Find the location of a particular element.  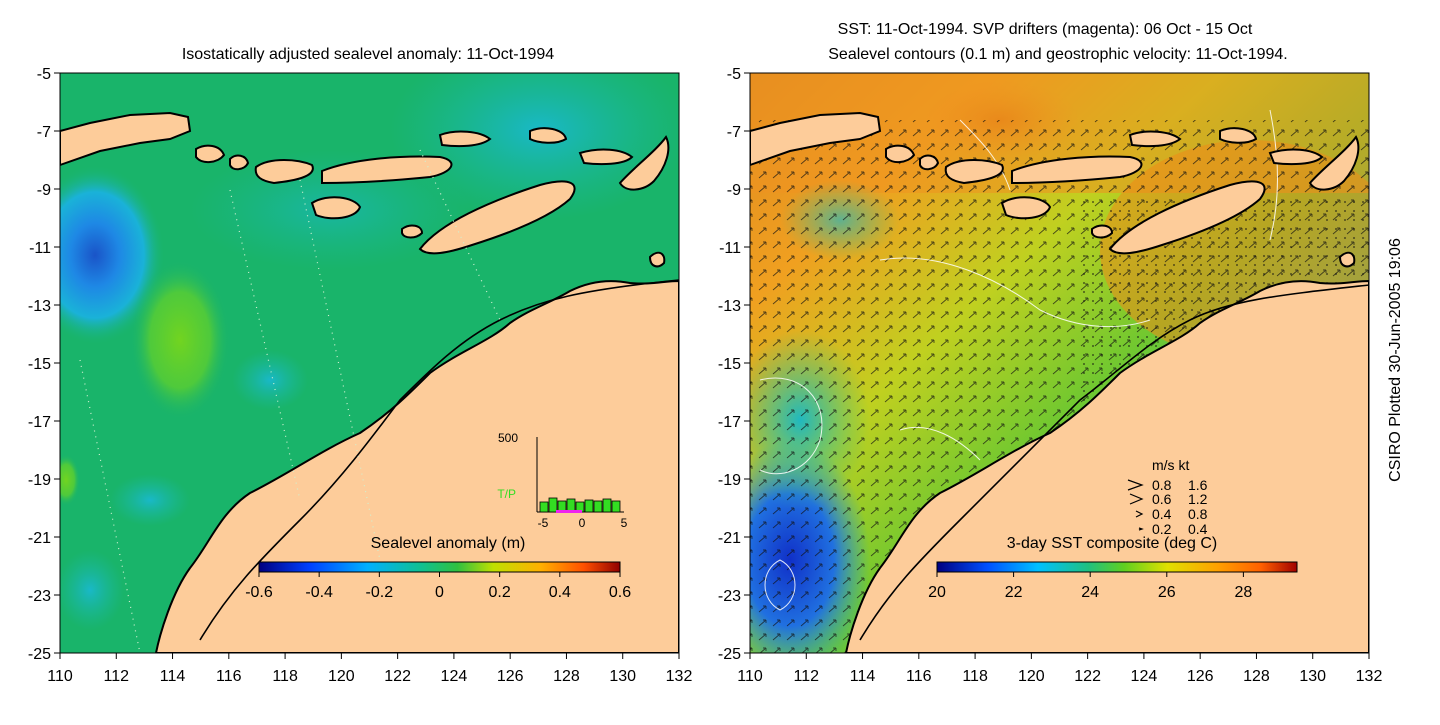

right-colorbar-tick-label: 26 is located at coordinates (1167, 592).